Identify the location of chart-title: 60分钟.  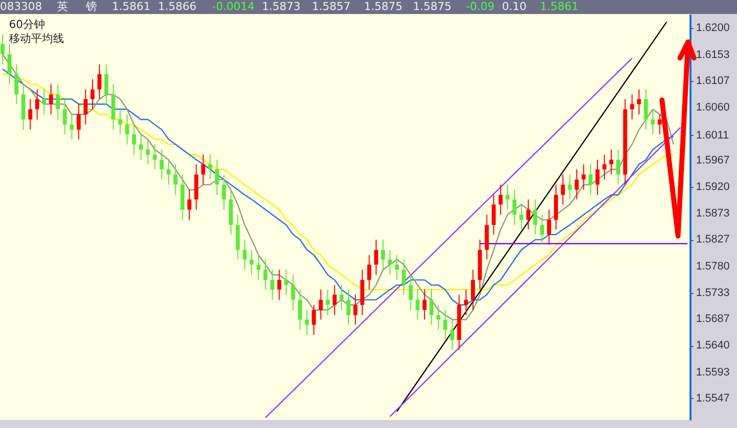
(27, 24).